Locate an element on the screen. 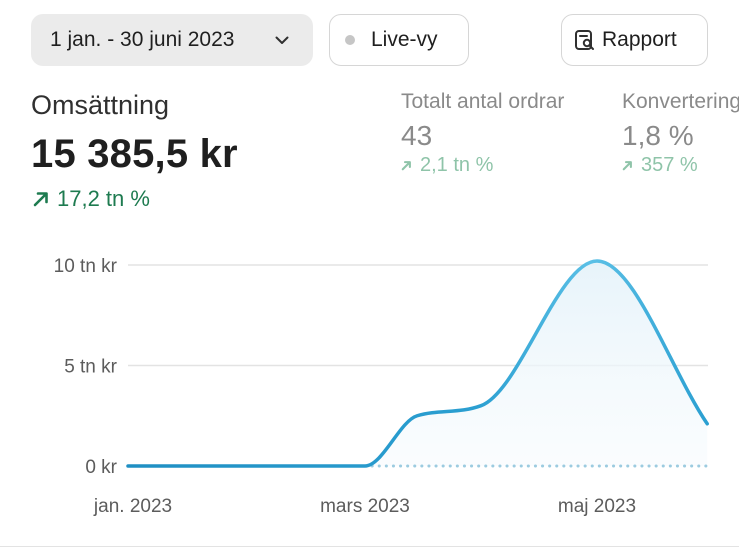 The width and height of the screenshot is (739, 550). chevron-down-icon is located at coordinates (282, 40).